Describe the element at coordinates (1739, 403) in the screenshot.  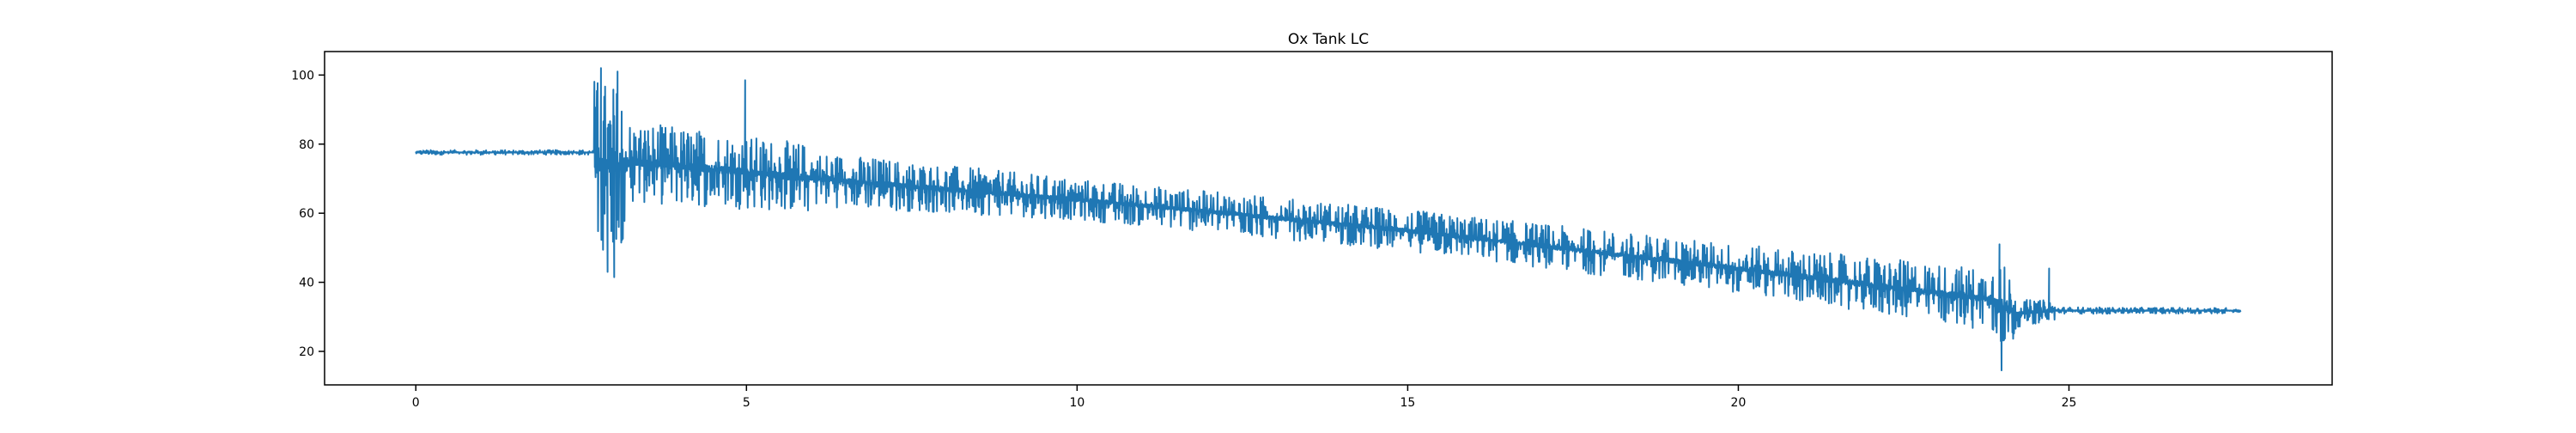
I see `x-tick-label: 20` at that location.